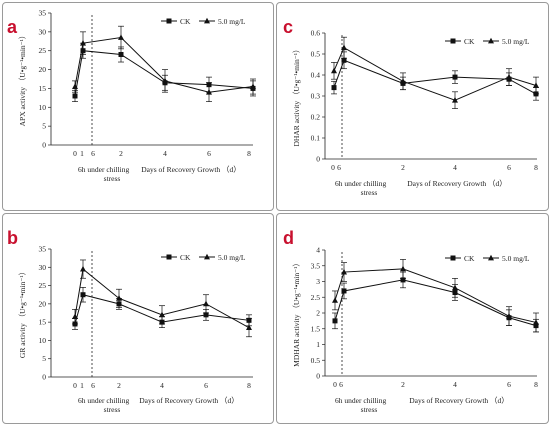 This screenshot has height=425, width=550. What do you see at coordinates (288, 238) in the screenshot?
I see `panel-letter-d: d` at bounding box center [288, 238].